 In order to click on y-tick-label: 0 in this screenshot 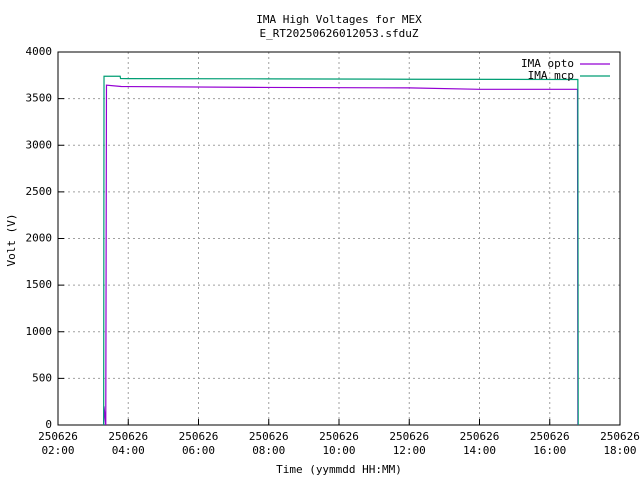, I will do `click(48, 424)`.